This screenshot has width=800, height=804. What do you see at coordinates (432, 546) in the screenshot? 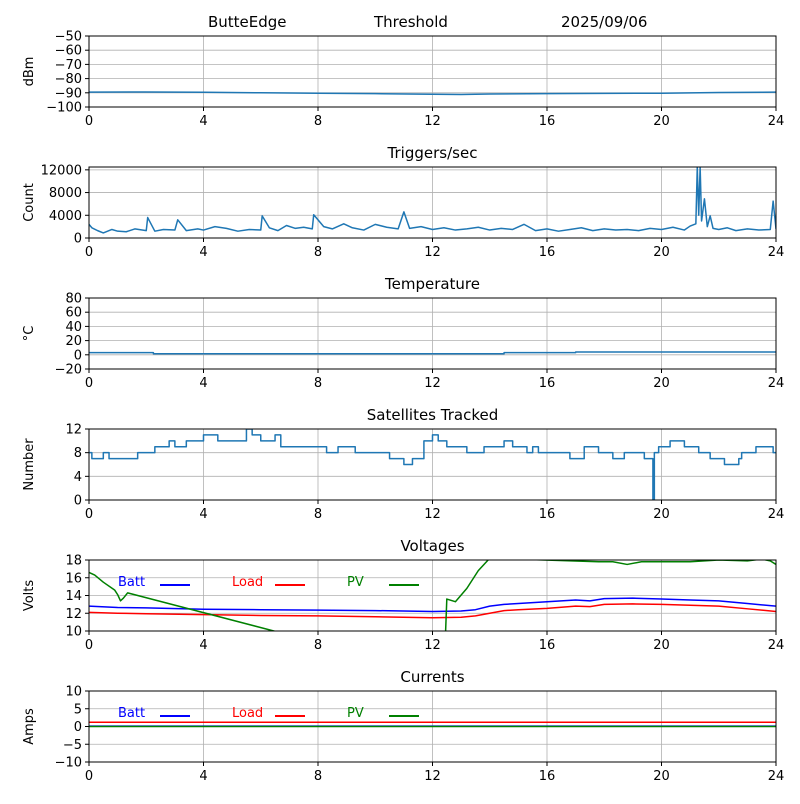
I see `chart-title: Voltages` at bounding box center [432, 546].